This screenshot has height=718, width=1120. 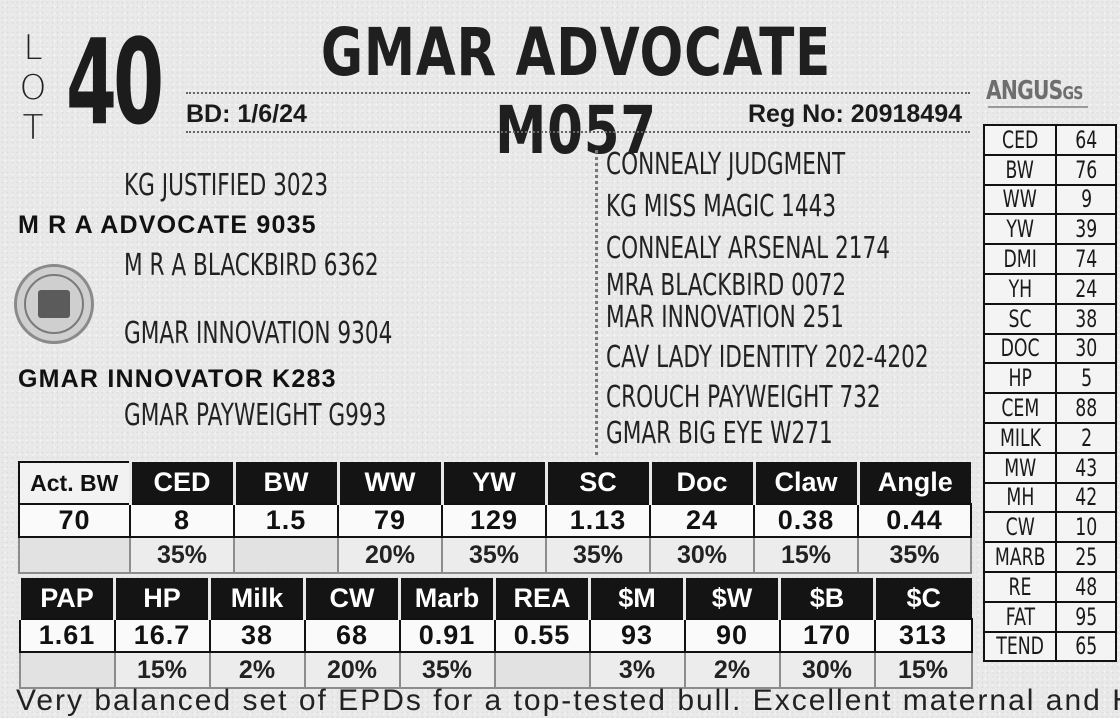 What do you see at coordinates (1020, 437) in the screenshot?
I see `side-epd-label-text: MILK` at bounding box center [1020, 437].